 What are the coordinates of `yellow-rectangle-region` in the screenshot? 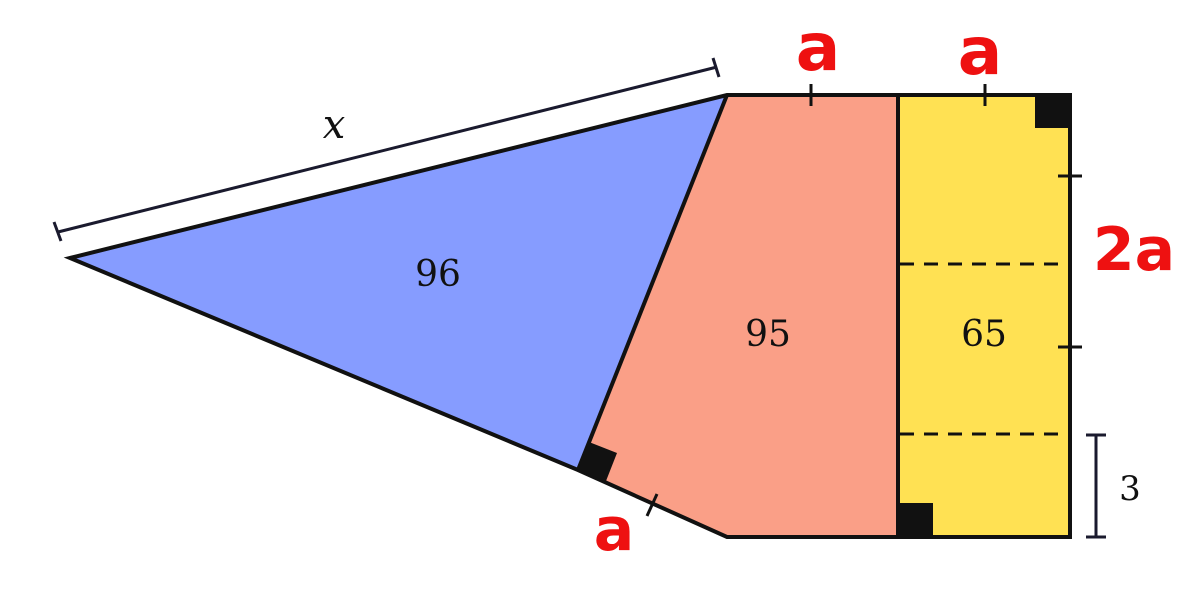 It's located at (984, 316).